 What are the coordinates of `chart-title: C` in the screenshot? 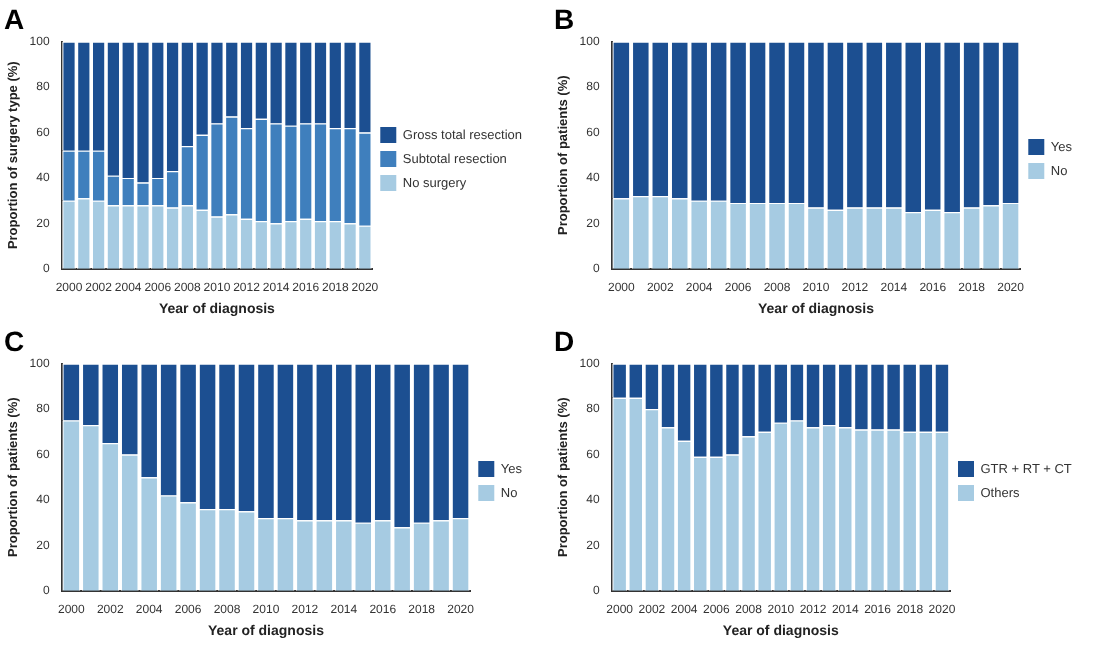 It's located at (14, 340).